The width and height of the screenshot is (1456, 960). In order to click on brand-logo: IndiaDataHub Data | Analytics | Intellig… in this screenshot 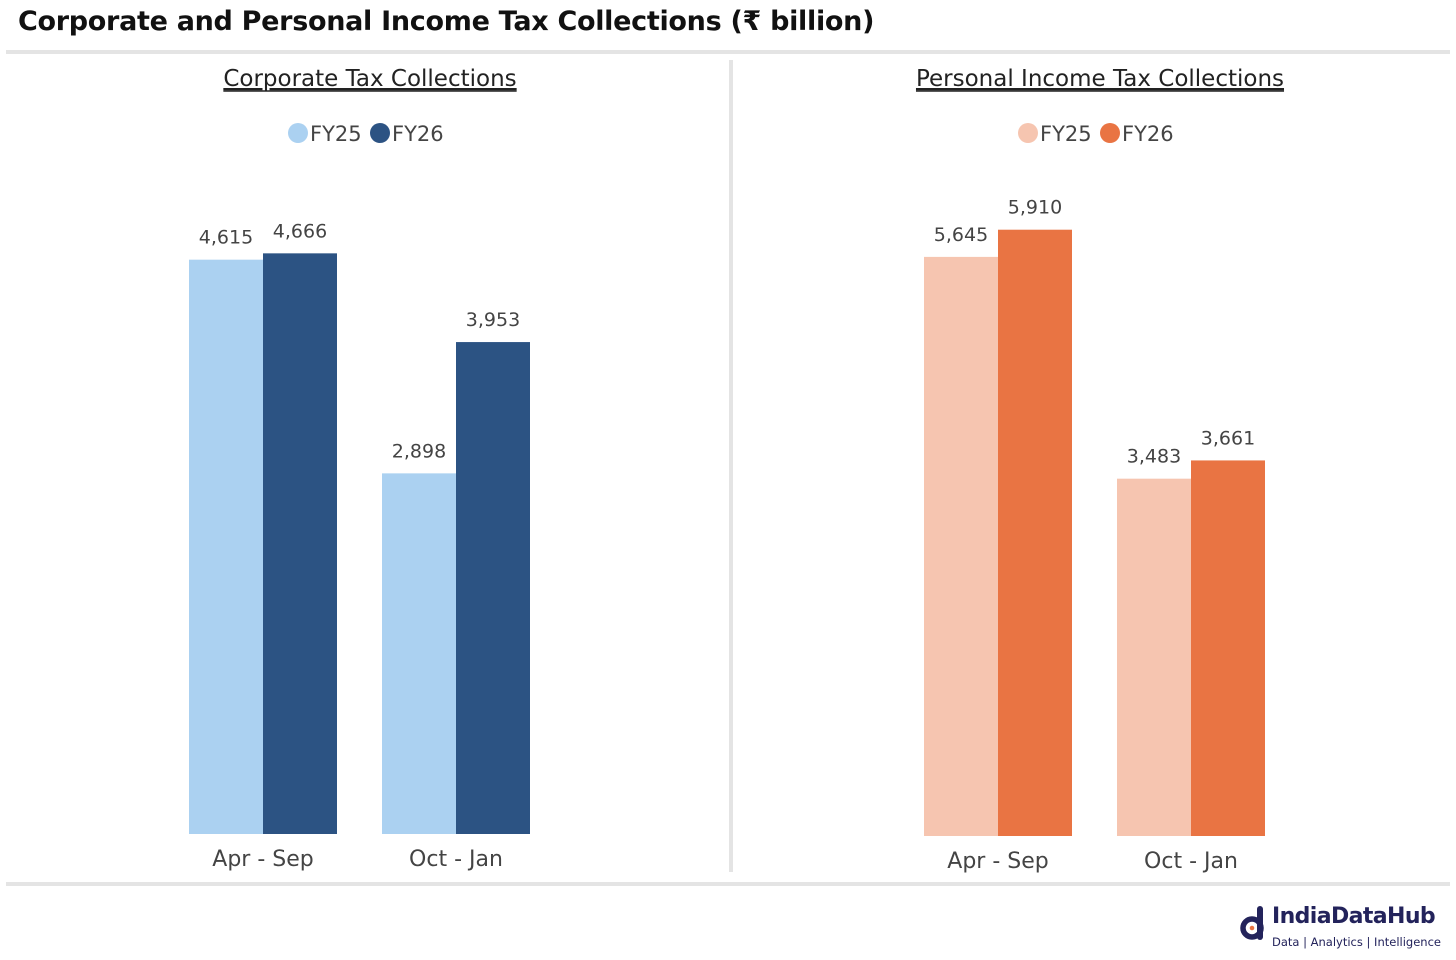, I will do `click(1344, 928)`.